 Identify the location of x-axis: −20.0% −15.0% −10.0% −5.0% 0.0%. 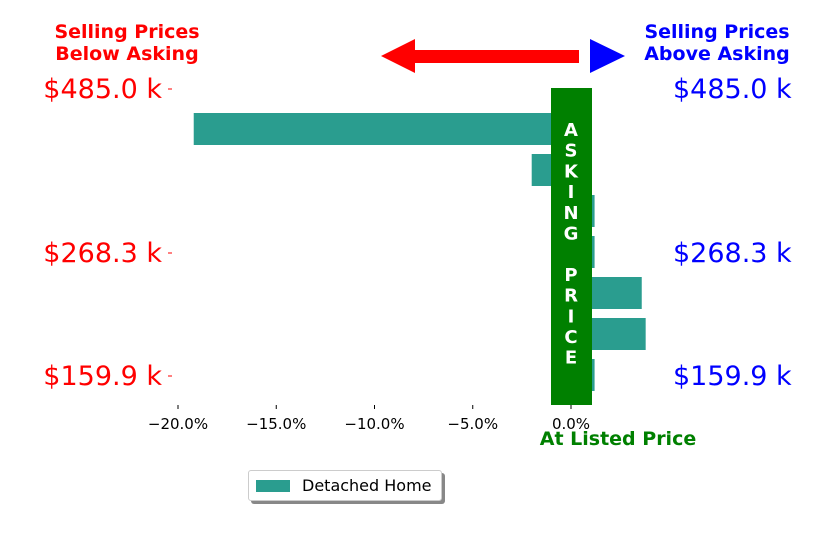
(369, 419).